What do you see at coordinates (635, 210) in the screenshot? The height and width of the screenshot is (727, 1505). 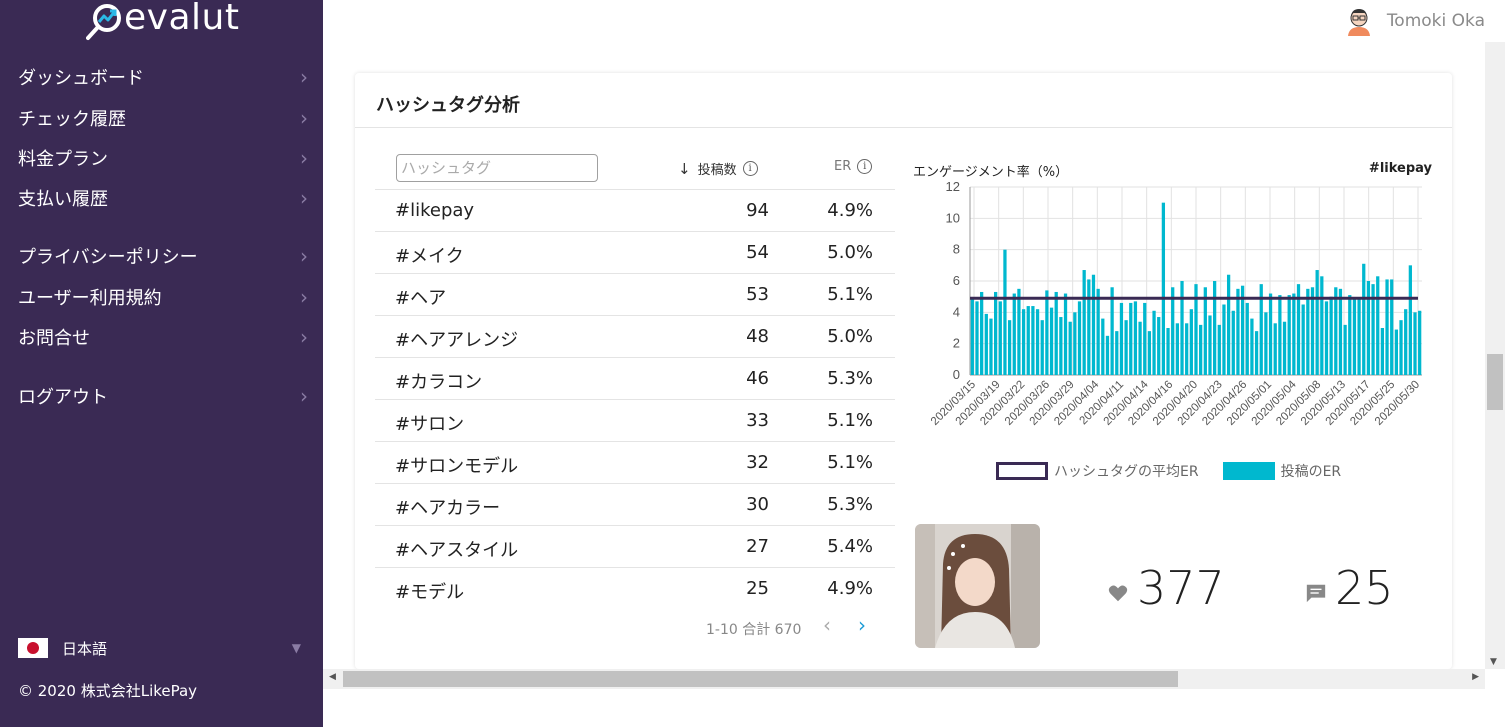 I see `table-row: #likepay 94 4.9%` at bounding box center [635, 210].